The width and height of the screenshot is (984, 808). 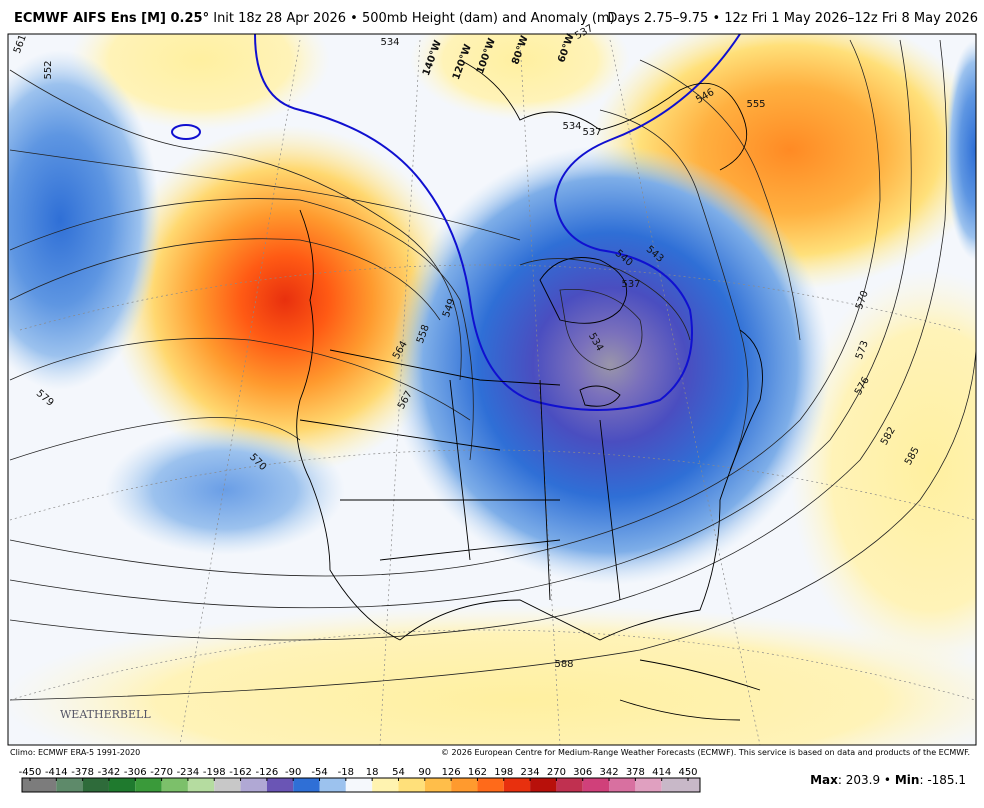 I want to click on colorbar-tick-label: -54, so click(x=319, y=772).